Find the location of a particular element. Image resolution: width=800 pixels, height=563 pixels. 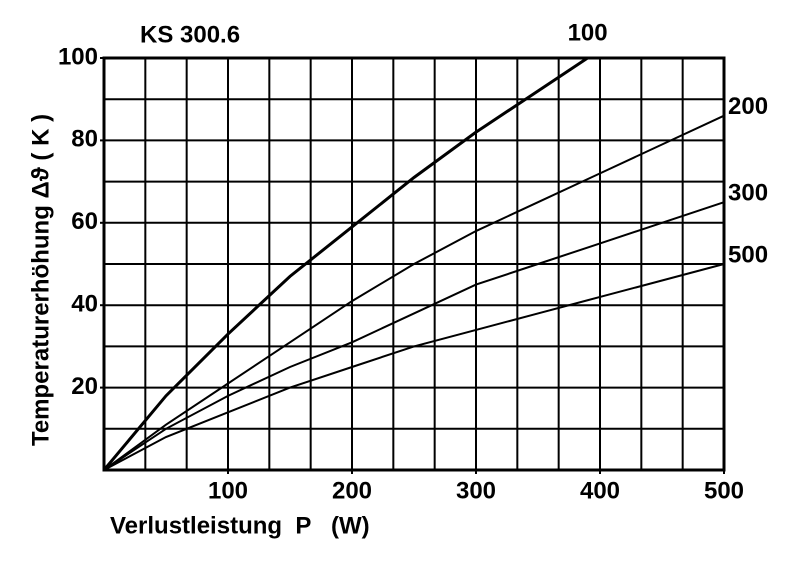

series-label: 500 is located at coordinates (748, 254).